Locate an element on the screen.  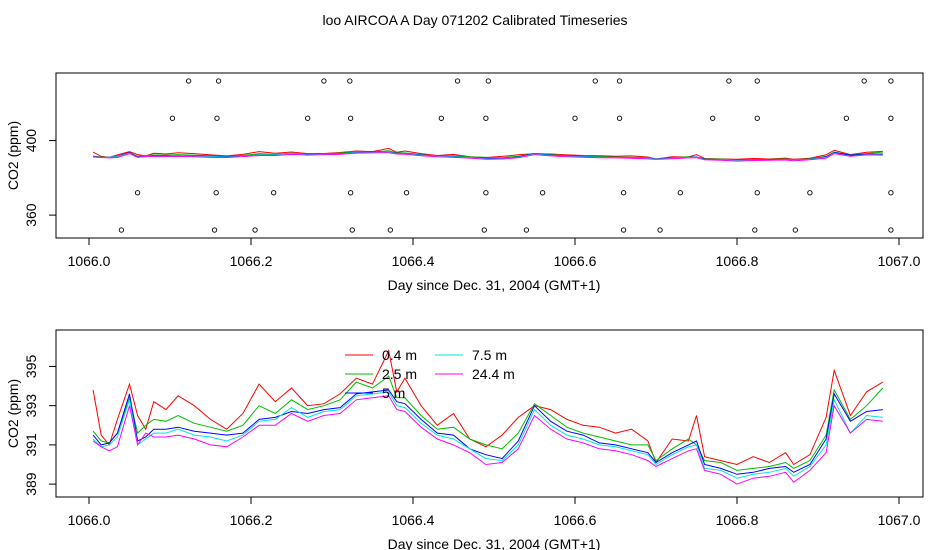
bottom-series-7-5-m is located at coordinates (487, 435).